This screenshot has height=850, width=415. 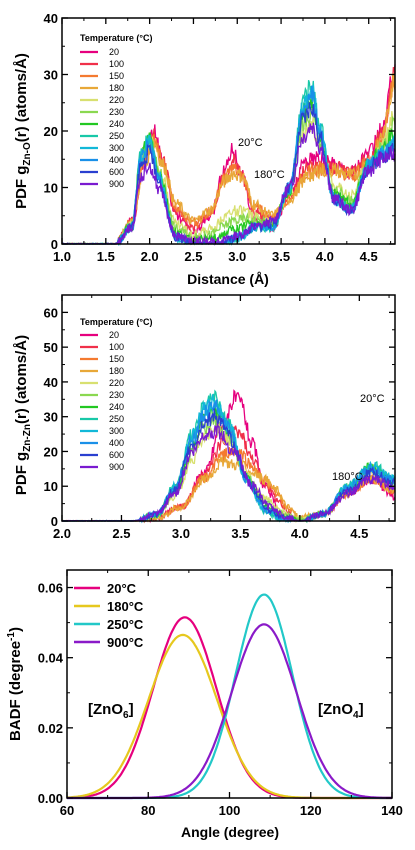 I want to click on ytick-label: 20, so click(x=51, y=131).